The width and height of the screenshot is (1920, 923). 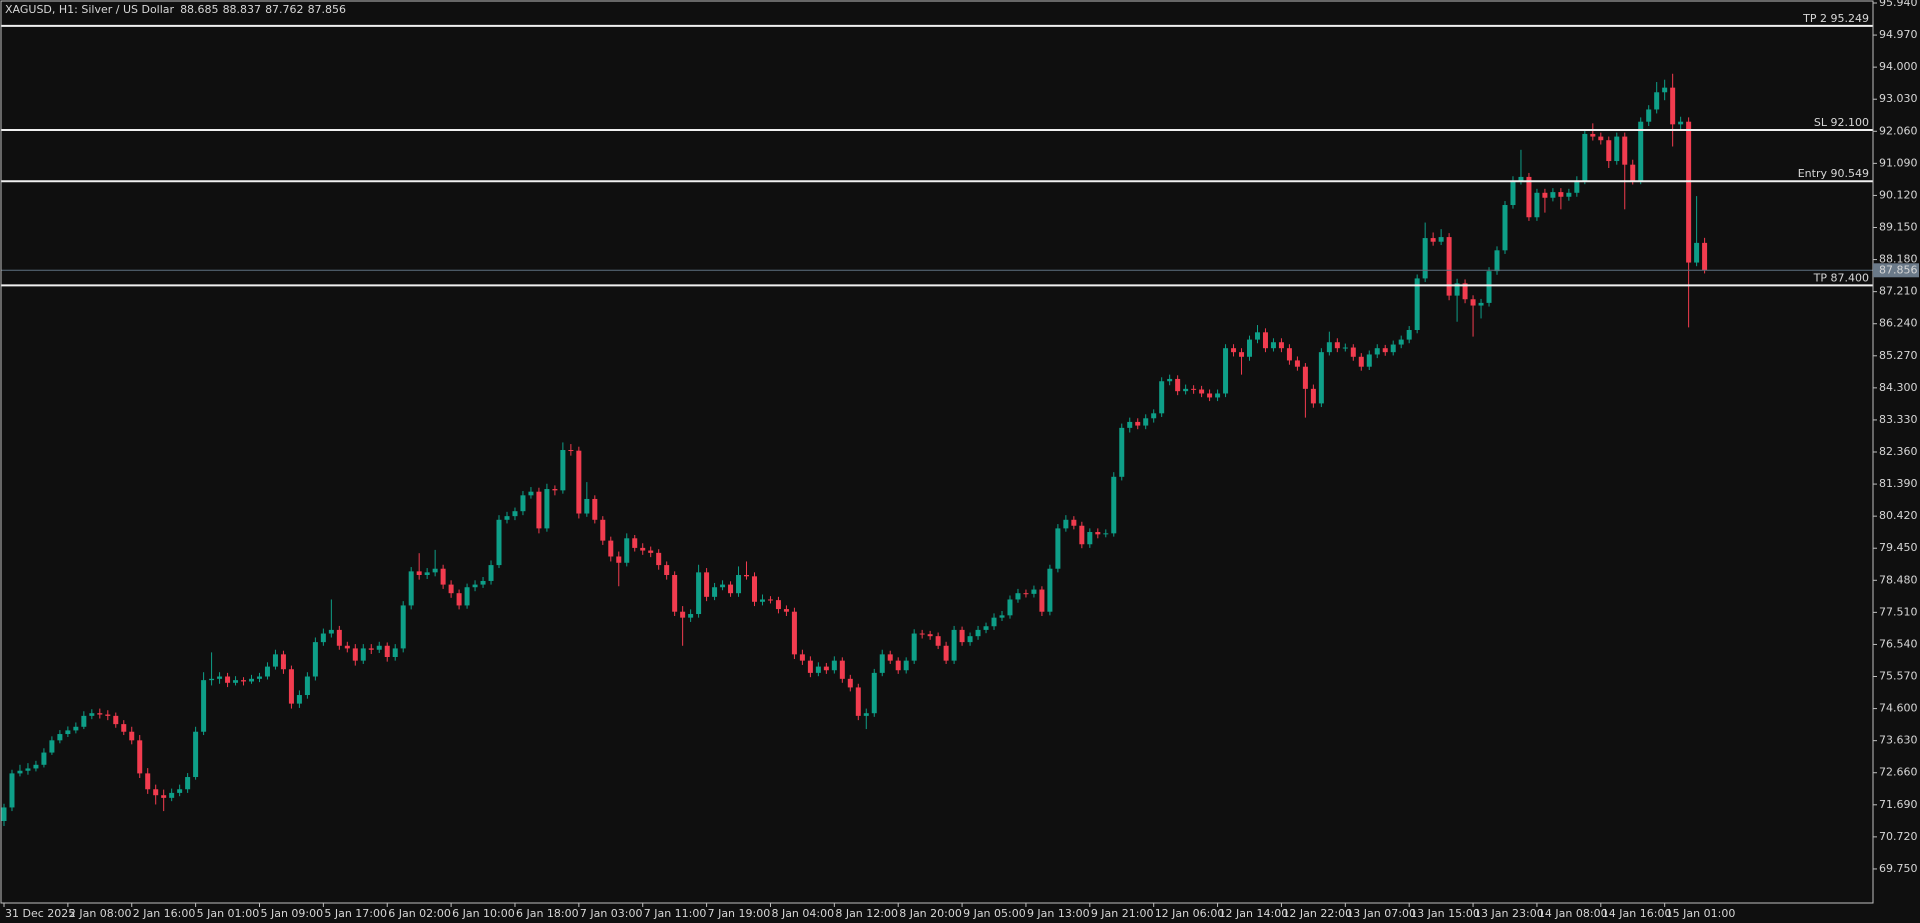 I want to click on y-tick-label: 71.690, so click(x=1898, y=804).